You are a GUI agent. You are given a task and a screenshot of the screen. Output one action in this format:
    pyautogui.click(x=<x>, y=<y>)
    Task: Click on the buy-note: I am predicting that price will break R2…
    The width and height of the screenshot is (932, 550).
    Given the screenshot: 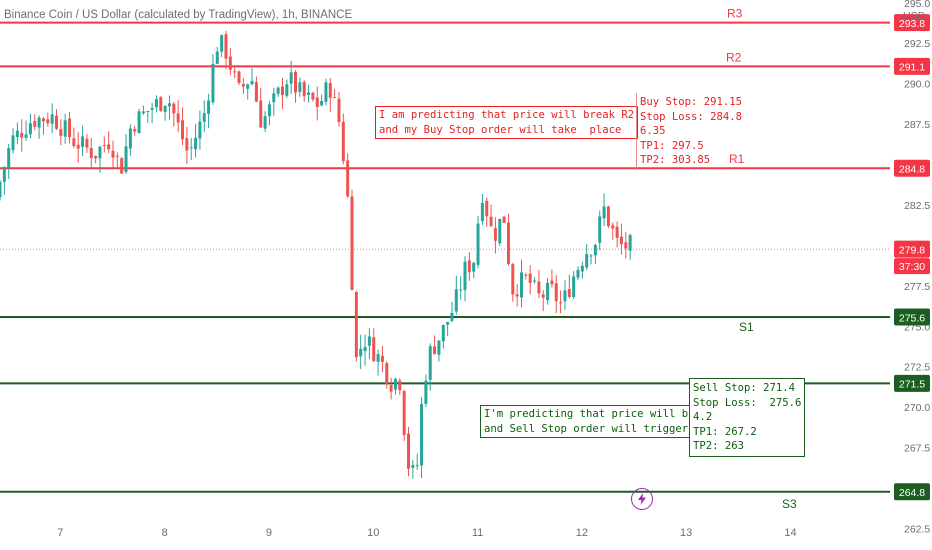 What is the action you would take?
    pyautogui.click(x=507, y=122)
    